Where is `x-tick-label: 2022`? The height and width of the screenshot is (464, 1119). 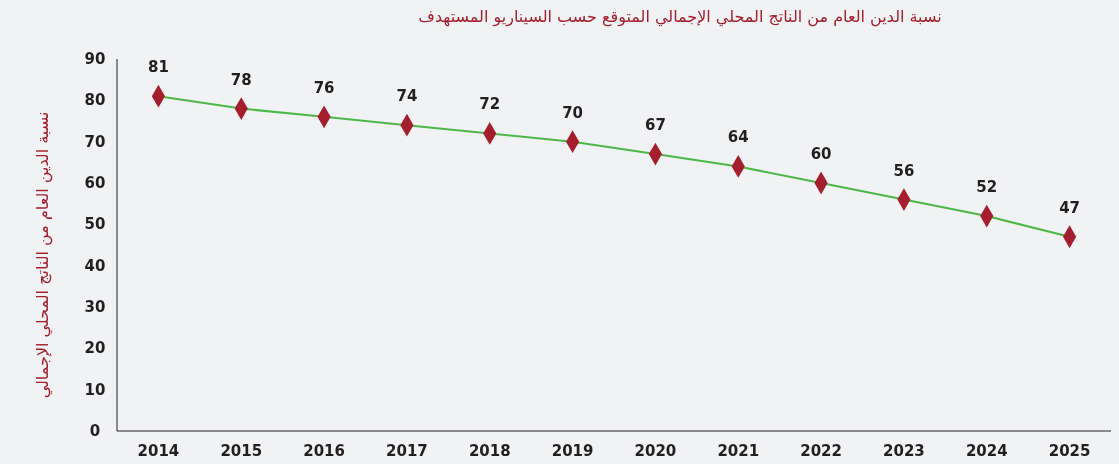
x-tick-label: 2022 is located at coordinates (821, 451).